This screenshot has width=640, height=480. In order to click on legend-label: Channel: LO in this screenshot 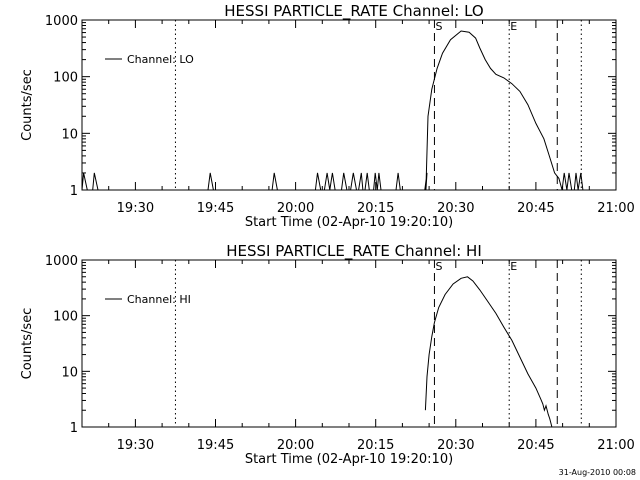, I will do `click(160, 59)`.